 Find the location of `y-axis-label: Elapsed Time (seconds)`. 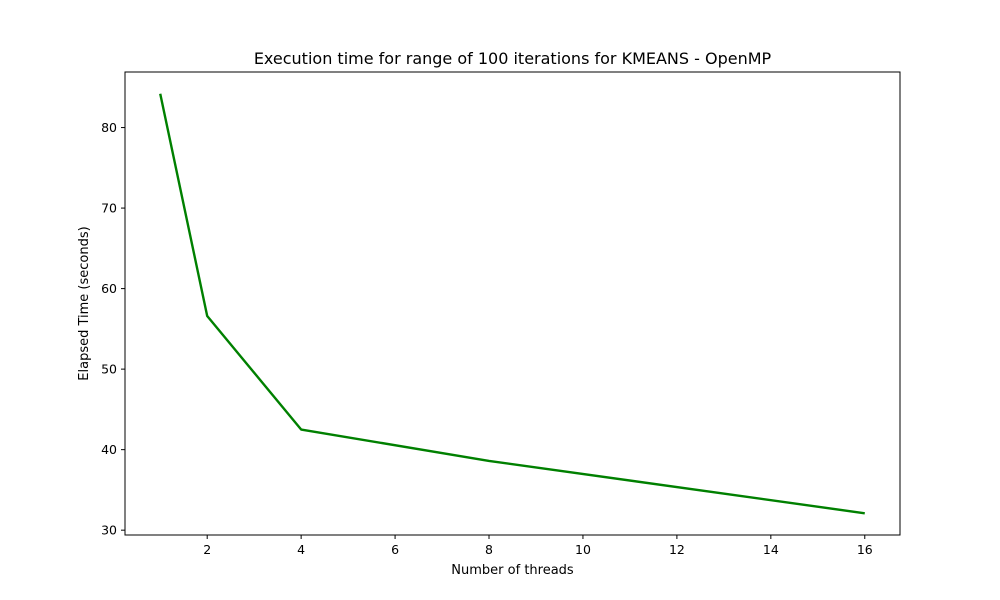

y-axis-label: Elapsed Time (seconds) is located at coordinates (84, 303).